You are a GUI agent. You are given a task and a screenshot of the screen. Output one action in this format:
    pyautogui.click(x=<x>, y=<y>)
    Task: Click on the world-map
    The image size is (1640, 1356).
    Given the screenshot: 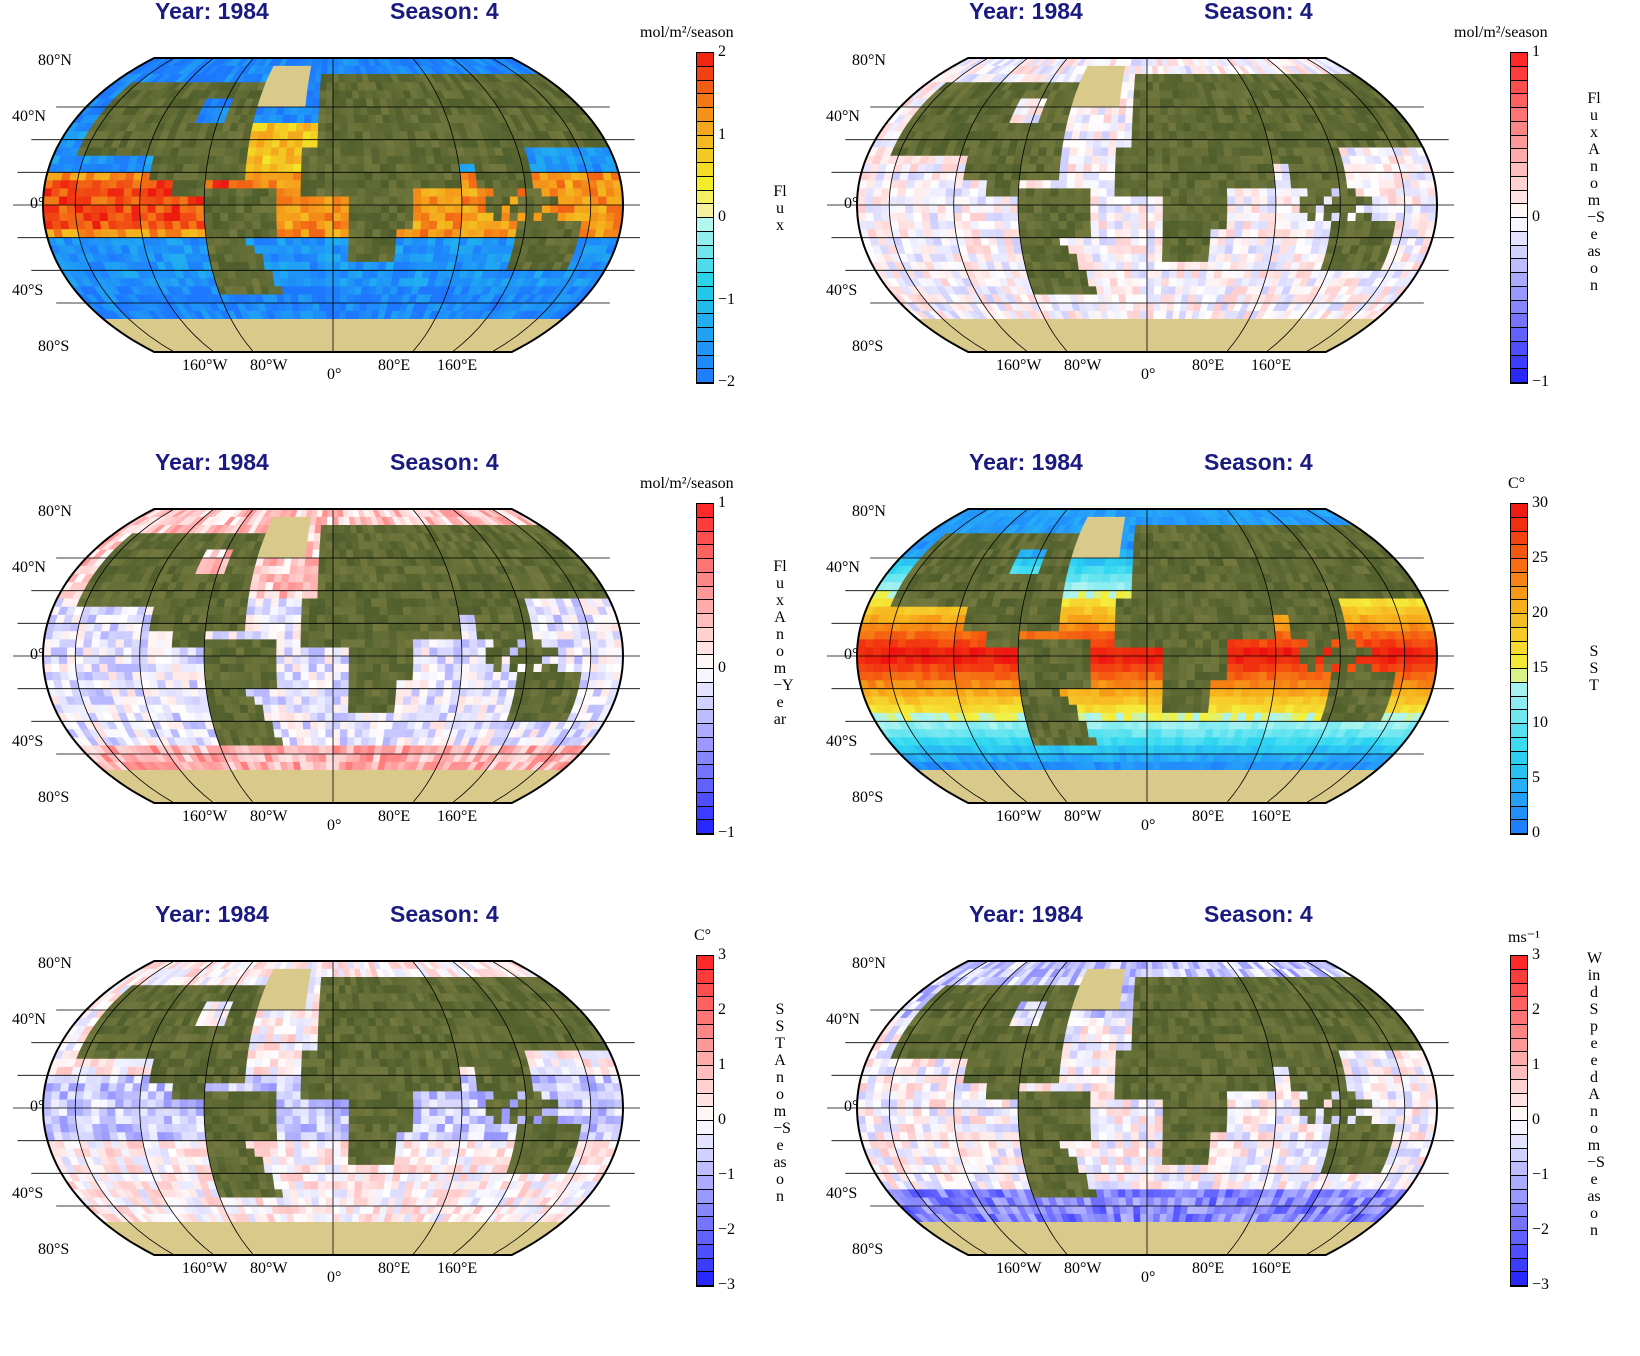 What is the action you would take?
    pyautogui.click(x=1140, y=1108)
    